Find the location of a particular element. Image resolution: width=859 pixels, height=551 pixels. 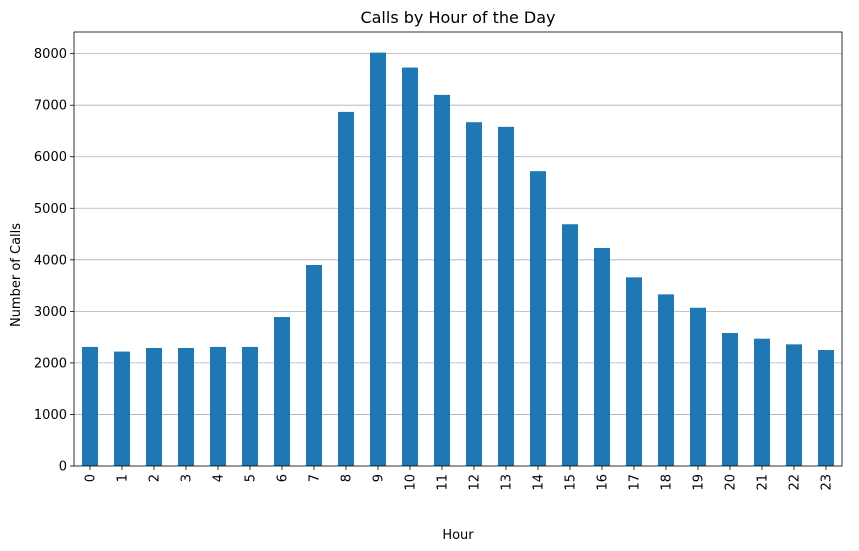

x-tick-label: 3 is located at coordinates (187, 478).